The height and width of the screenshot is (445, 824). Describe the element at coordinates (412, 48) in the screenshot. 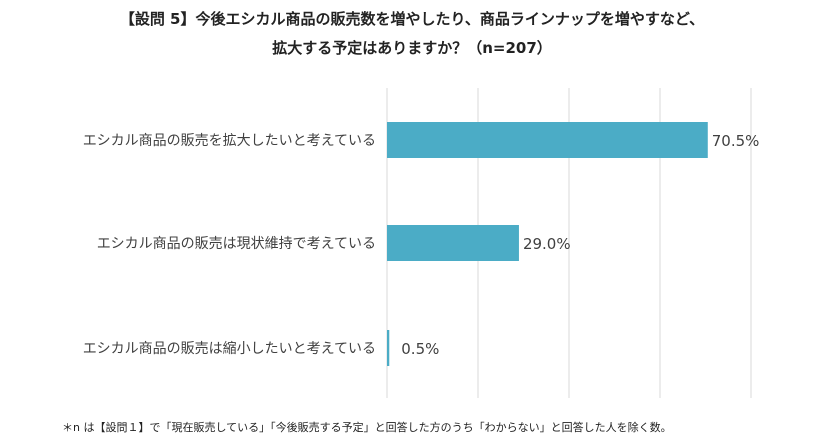

I see `chart-title-line-2: 拡大する予定はありますか？（n=207）` at that location.